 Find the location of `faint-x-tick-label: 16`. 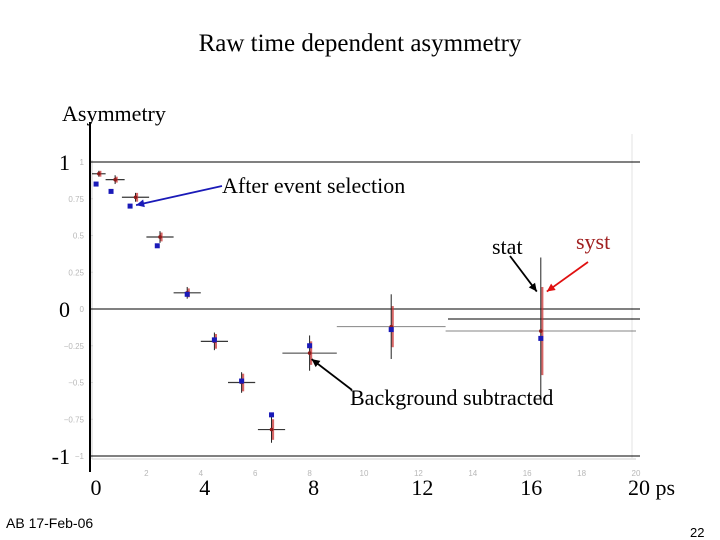

faint-x-tick-label: 16 is located at coordinates (527, 473).